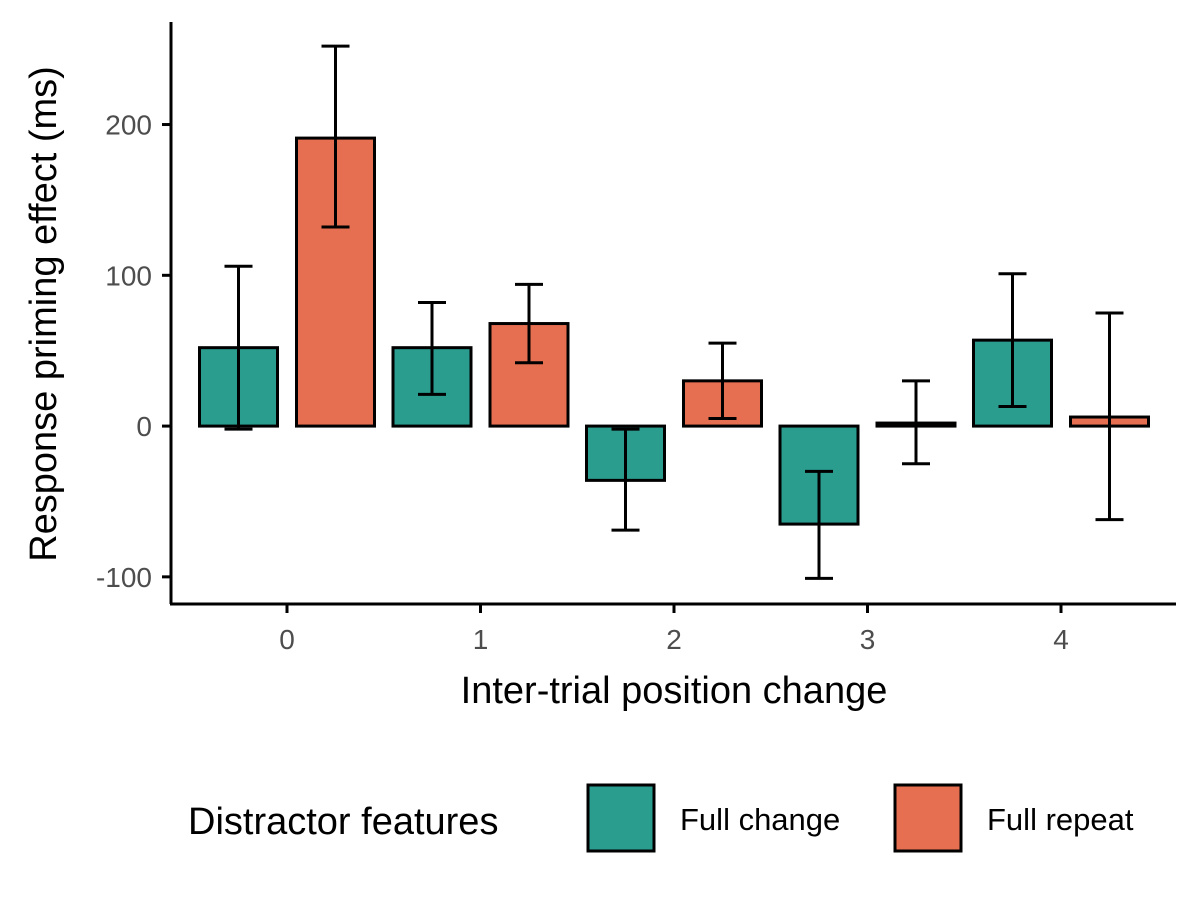 This screenshot has width=1200, height=900. Describe the element at coordinates (128, 275) in the screenshot. I see `y-tick-label: 100` at that location.